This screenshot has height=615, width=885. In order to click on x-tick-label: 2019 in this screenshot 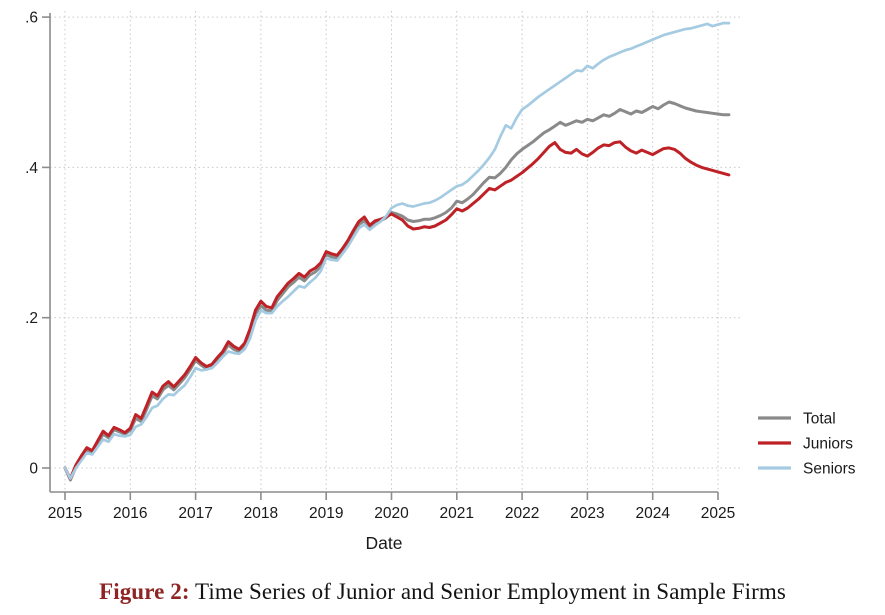, I will do `click(326, 513)`.